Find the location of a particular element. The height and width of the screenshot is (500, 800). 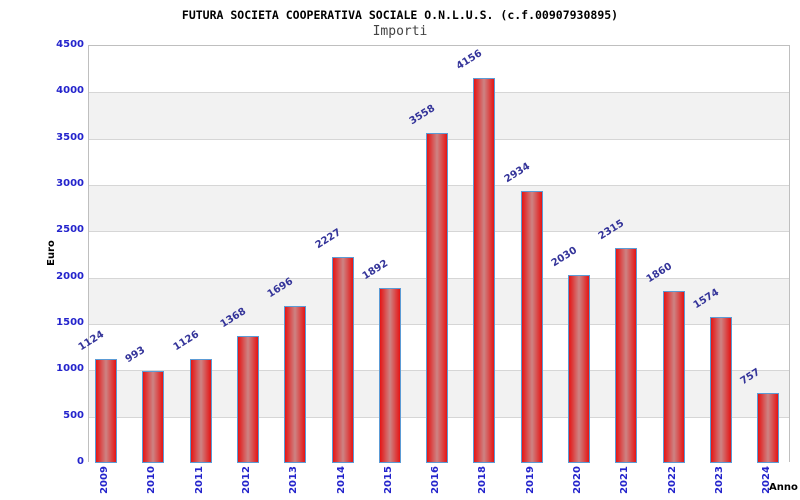

bar-2015 is located at coordinates (389, 375).